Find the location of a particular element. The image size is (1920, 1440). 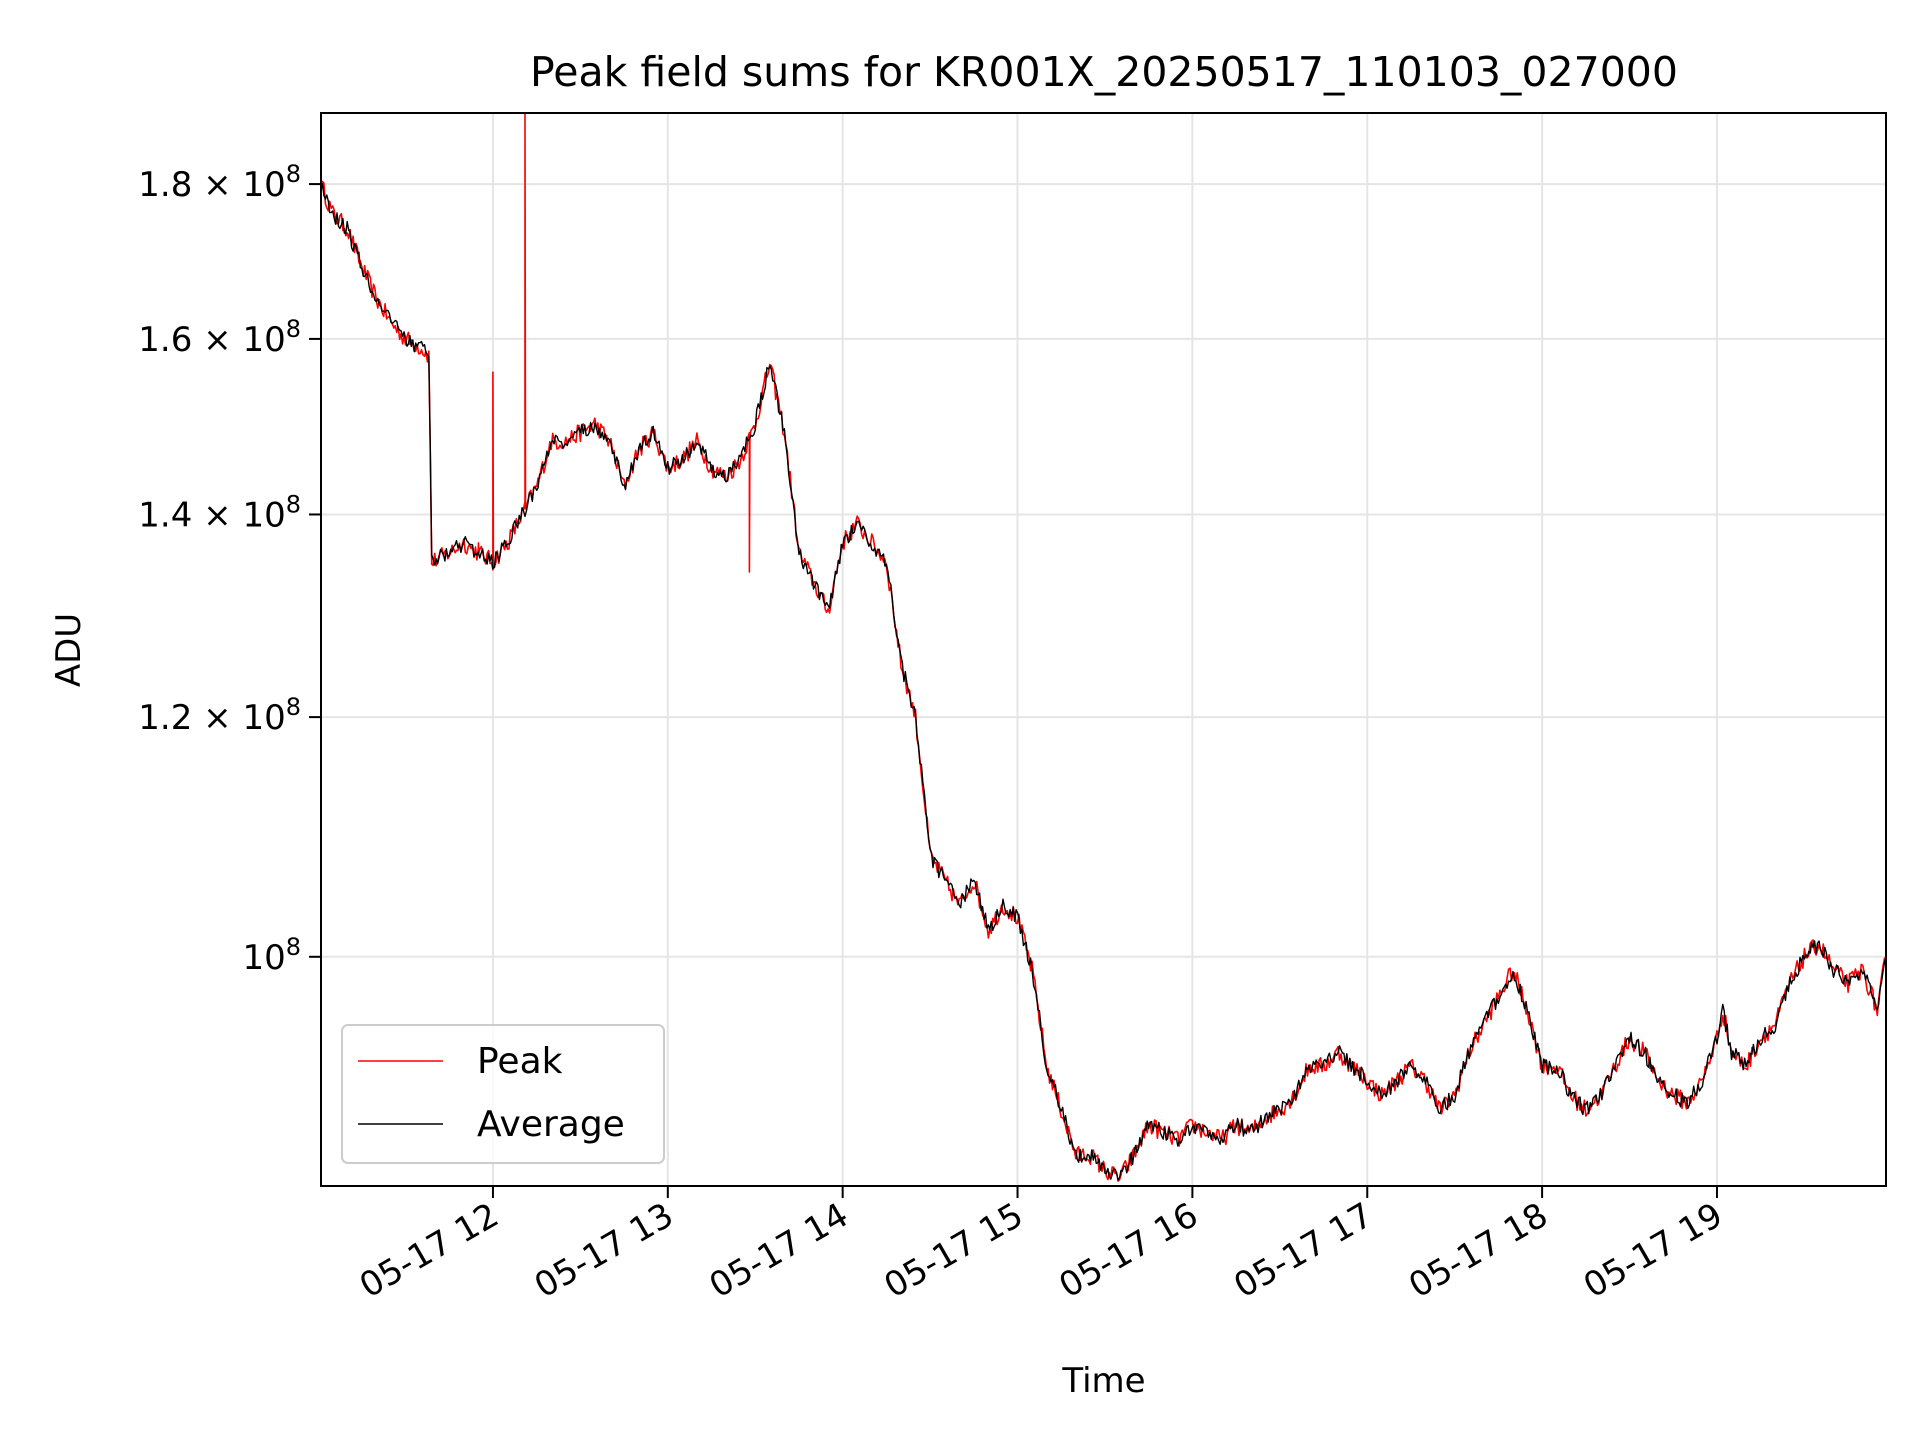

y-tick-label: 1.8 × 108 is located at coordinates (219, 182).